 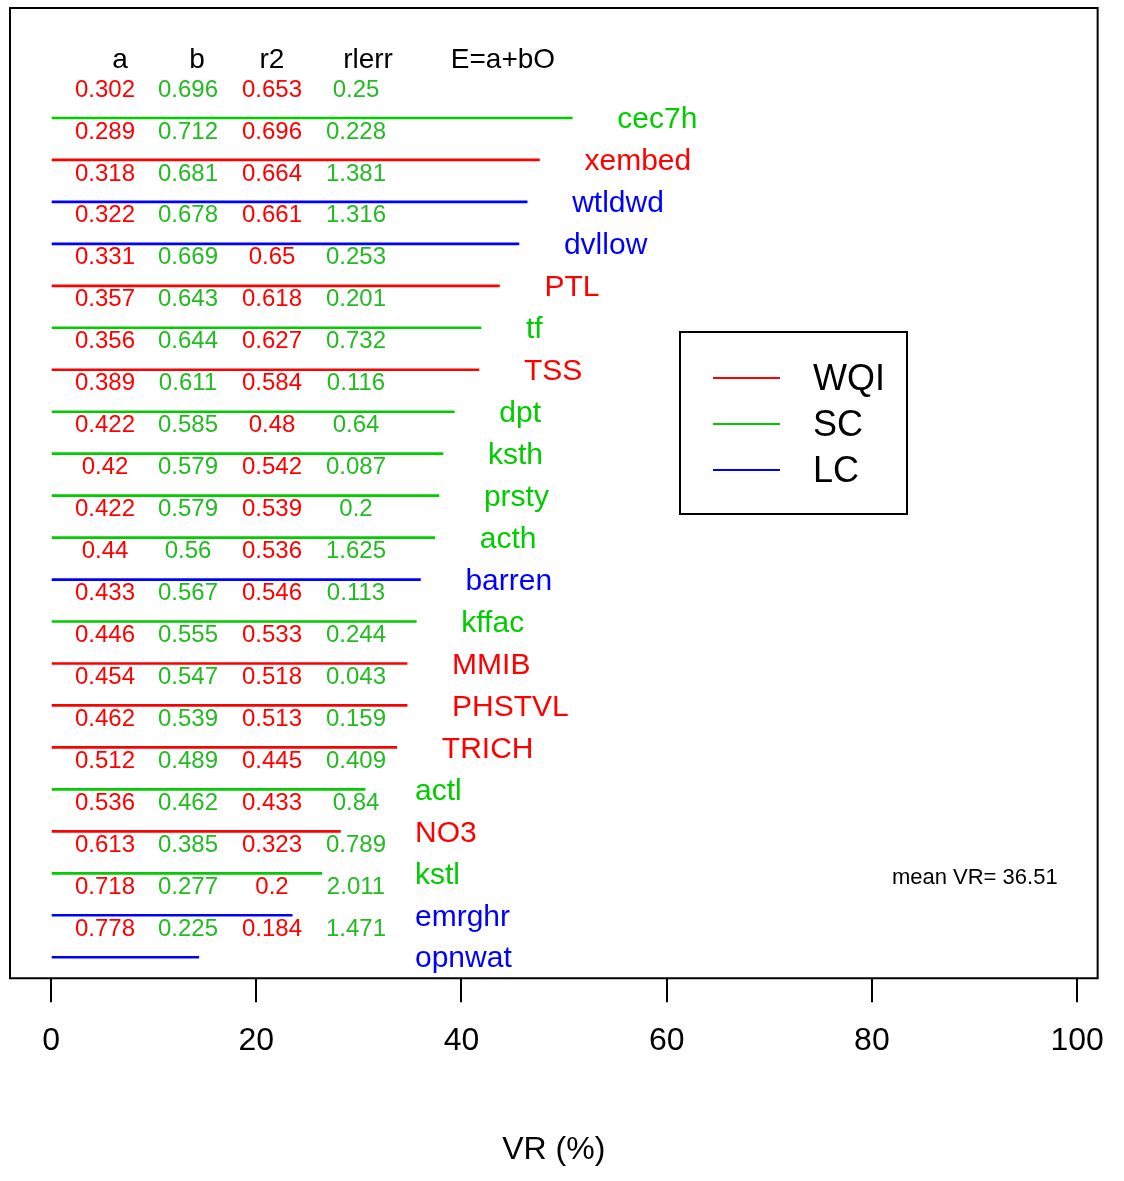 What do you see at coordinates (534, 328) in the screenshot?
I see `y-tick-label: tf` at bounding box center [534, 328].